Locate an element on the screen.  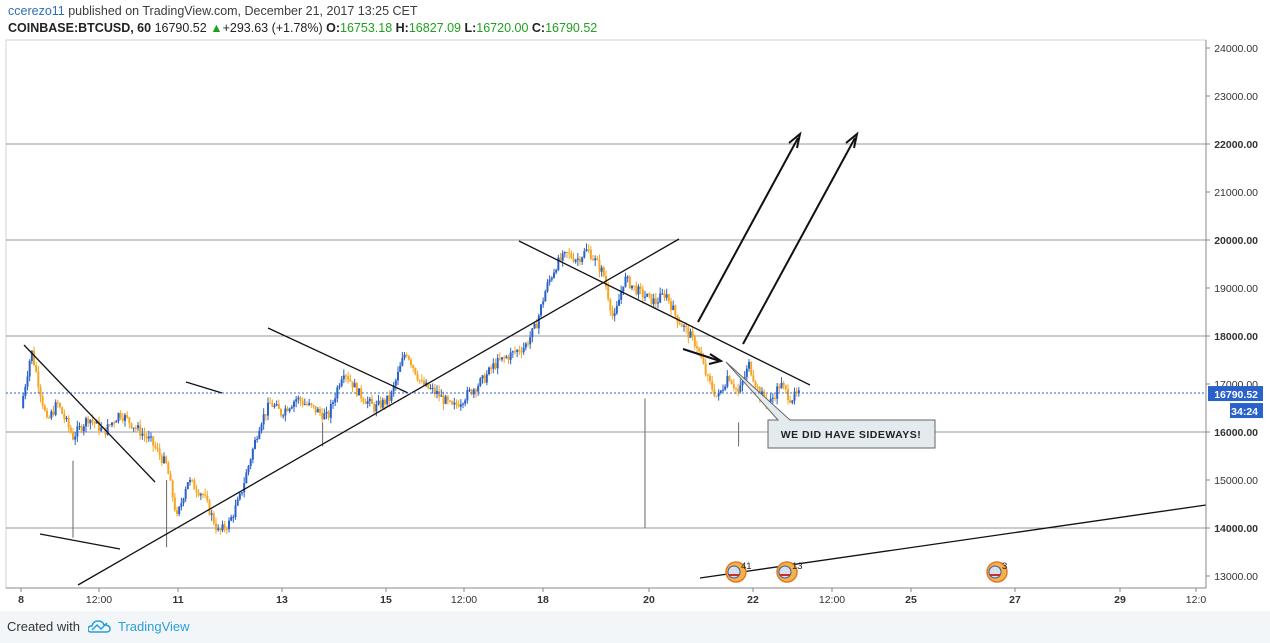
resistance-trendline is located at coordinates (664, 313).